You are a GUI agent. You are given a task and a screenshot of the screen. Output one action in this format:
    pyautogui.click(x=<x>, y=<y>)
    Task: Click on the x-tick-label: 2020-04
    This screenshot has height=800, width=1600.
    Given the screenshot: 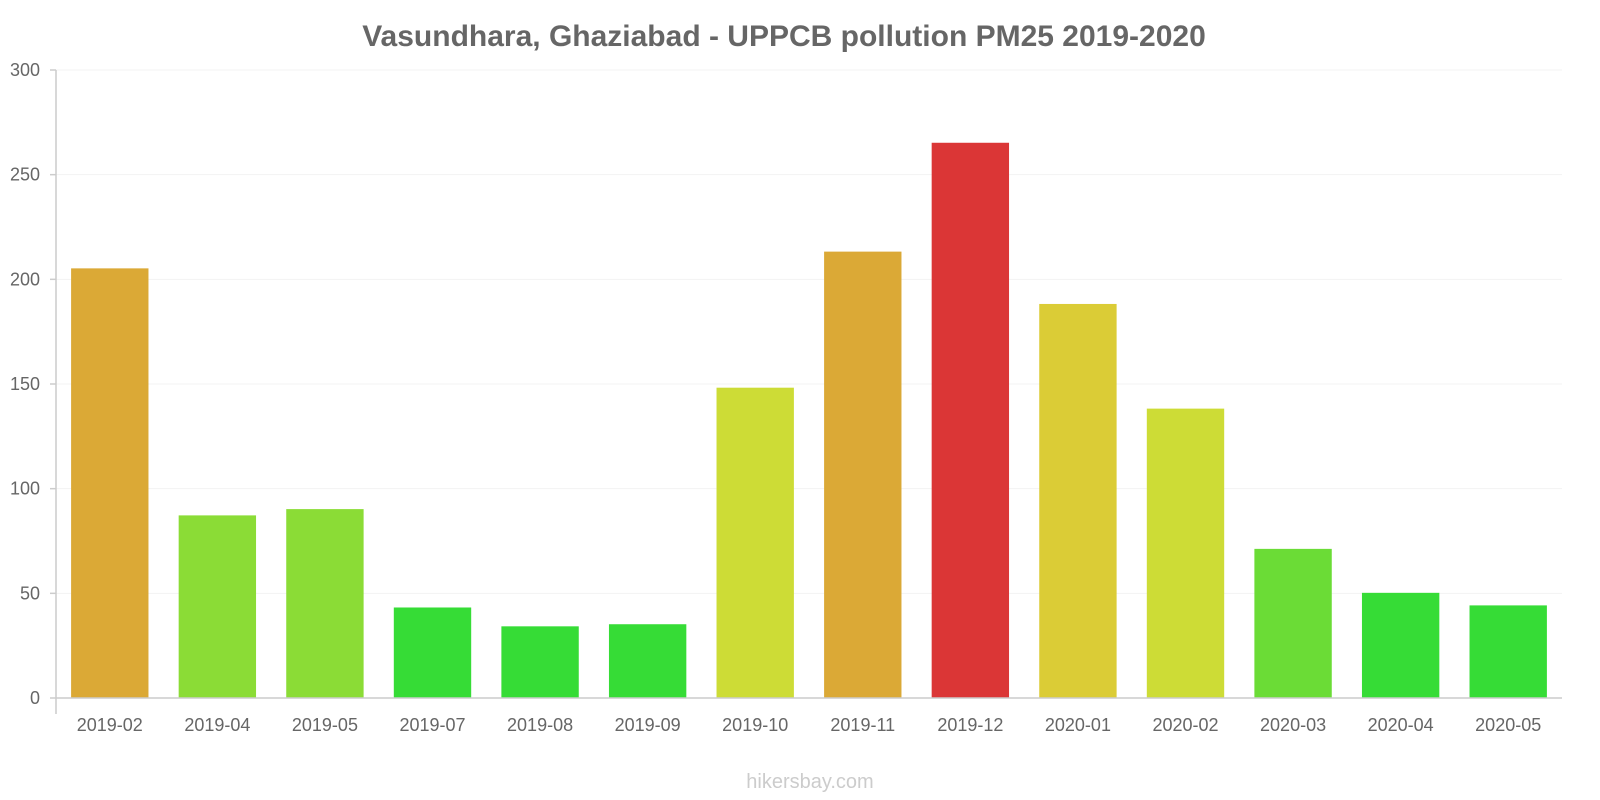 What is the action you would take?
    pyautogui.click(x=1401, y=725)
    